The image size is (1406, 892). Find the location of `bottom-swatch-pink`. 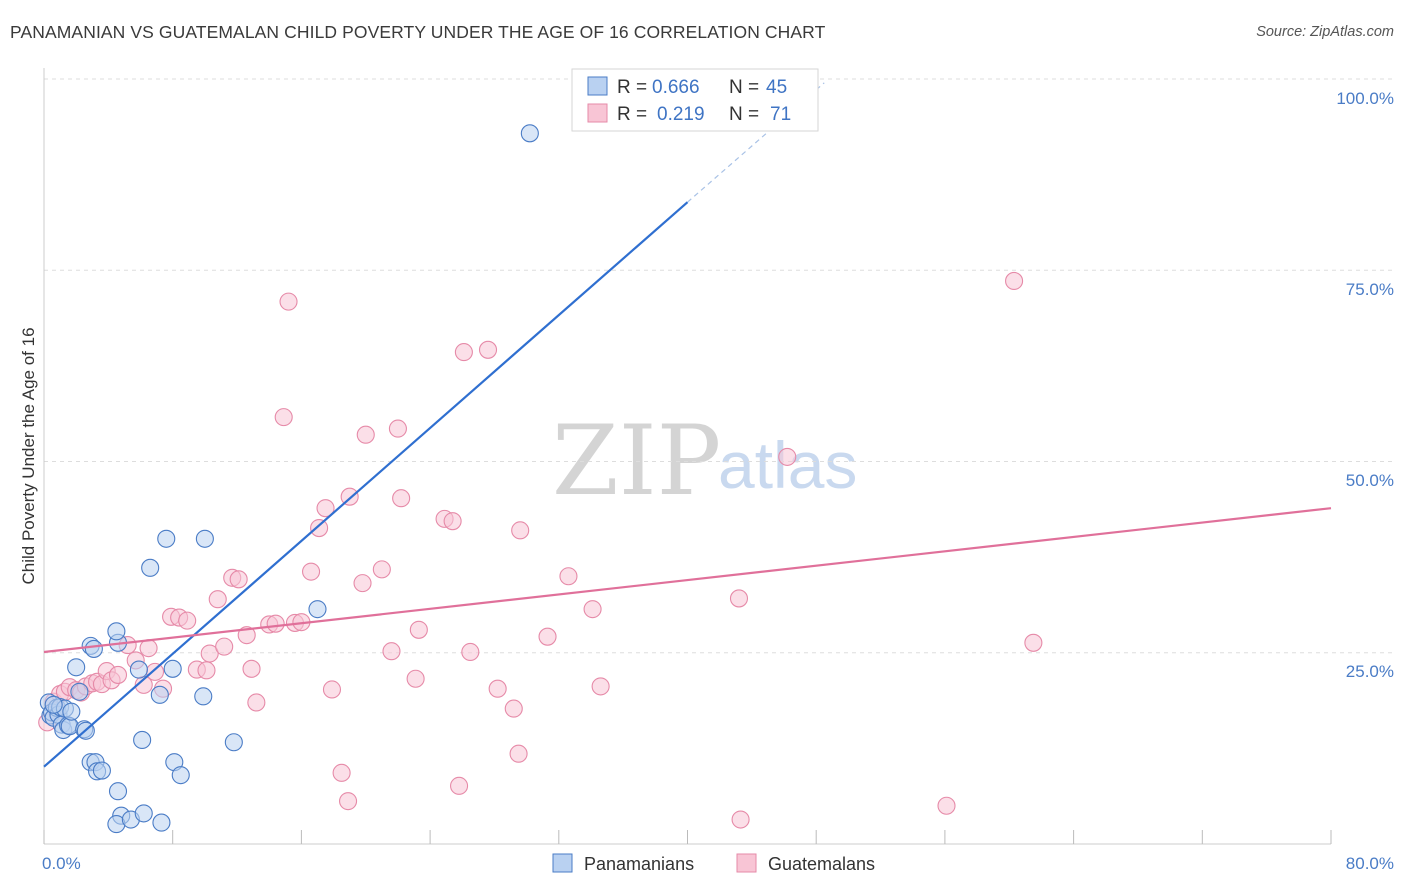

bottom-swatch-pink is located at coordinates (746, 863).